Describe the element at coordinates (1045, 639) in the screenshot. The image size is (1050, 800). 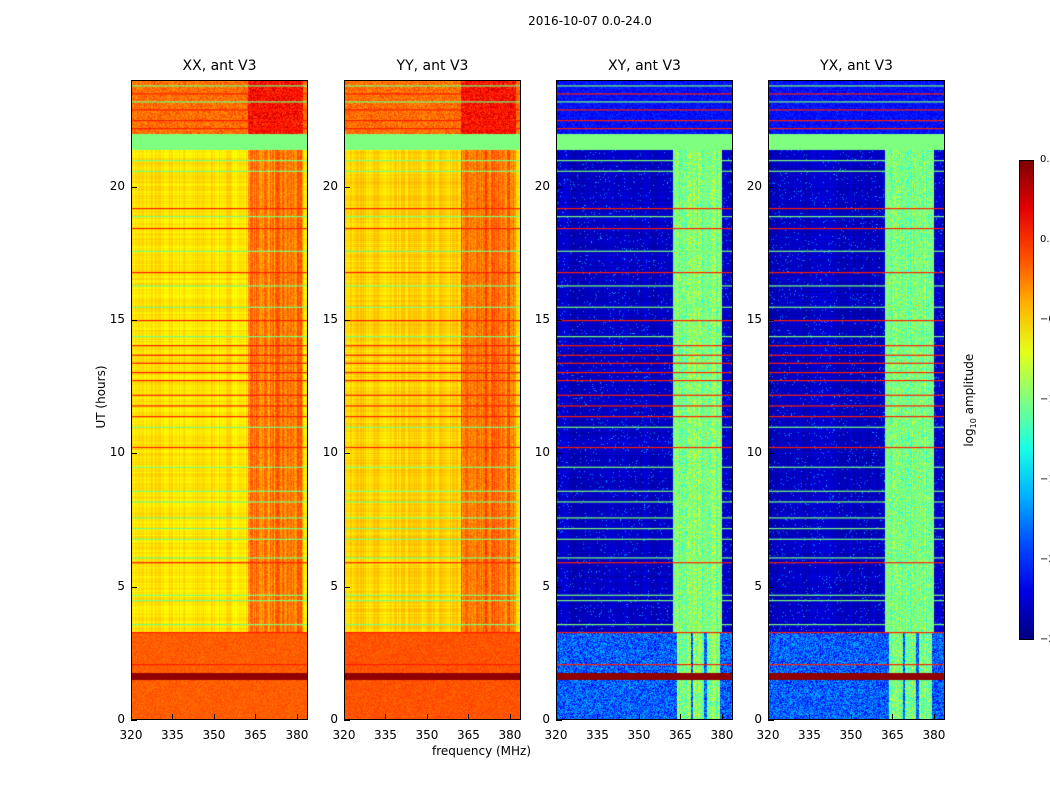
I see `colorbar-tick-label: −2.5` at that location.